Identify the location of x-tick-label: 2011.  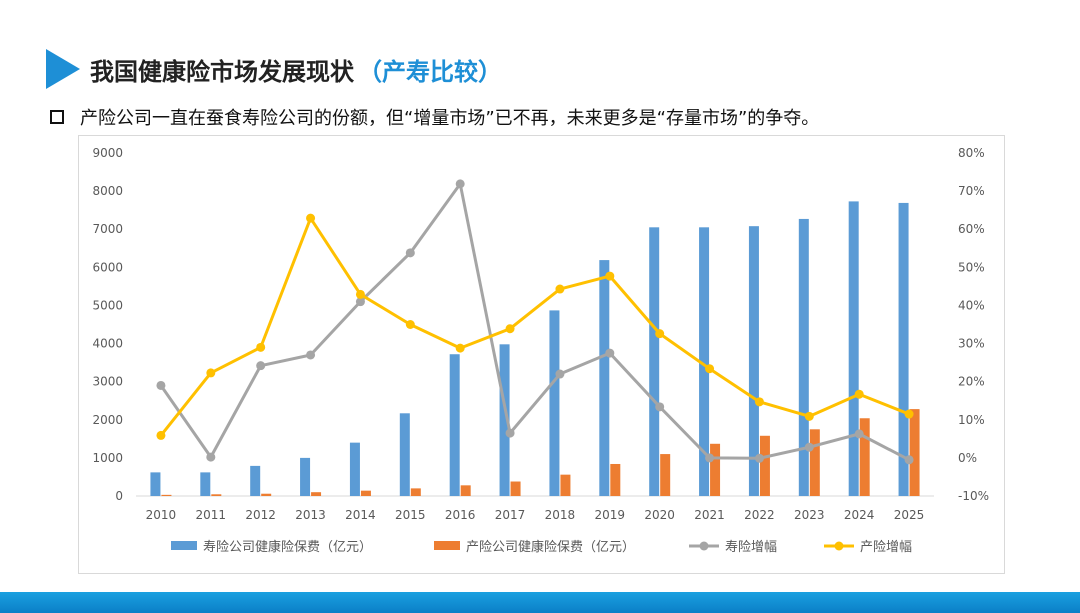
(211, 515).